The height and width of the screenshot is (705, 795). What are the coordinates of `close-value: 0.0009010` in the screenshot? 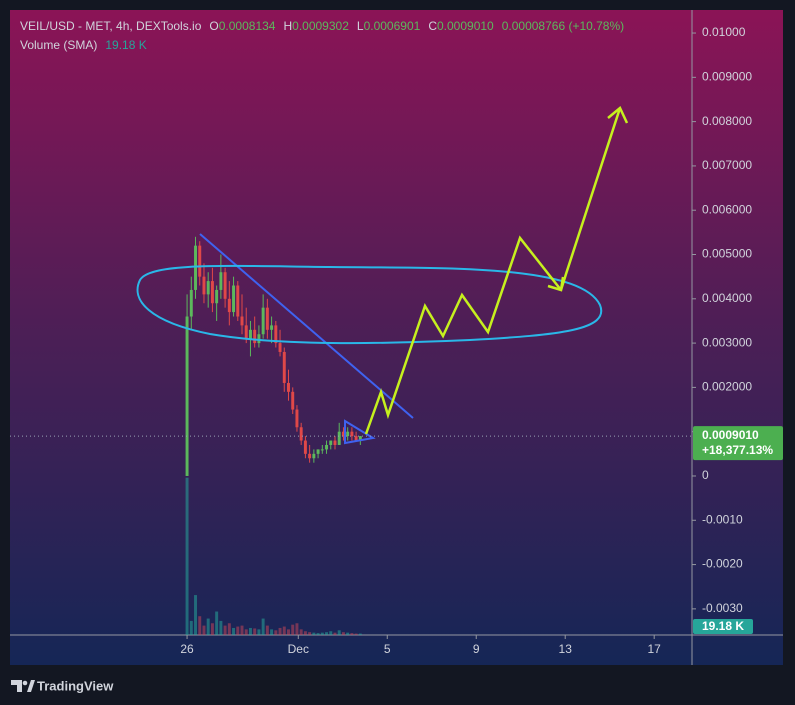 It's located at (465, 26).